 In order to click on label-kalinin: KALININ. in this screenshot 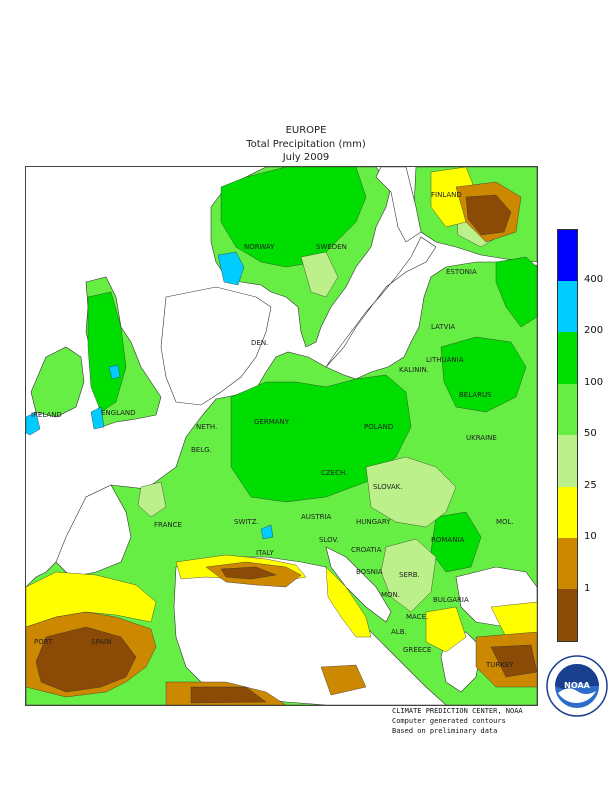, I will do `click(414, 370)`.